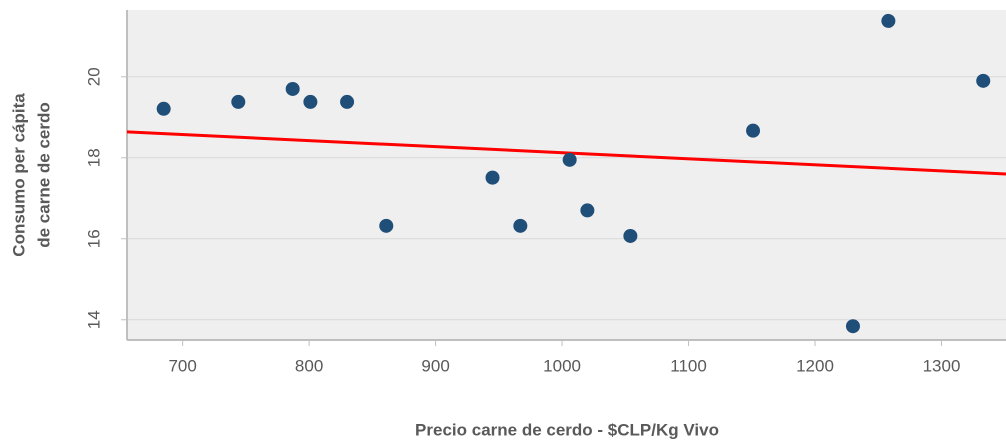 Image resolution: width=1006 pixels, height=442 pixels. What do you see at coordinates (18, 175) in the screenshot?
I see `y-axis-title: Consumo per cápita` at bounding box center [18, 175].